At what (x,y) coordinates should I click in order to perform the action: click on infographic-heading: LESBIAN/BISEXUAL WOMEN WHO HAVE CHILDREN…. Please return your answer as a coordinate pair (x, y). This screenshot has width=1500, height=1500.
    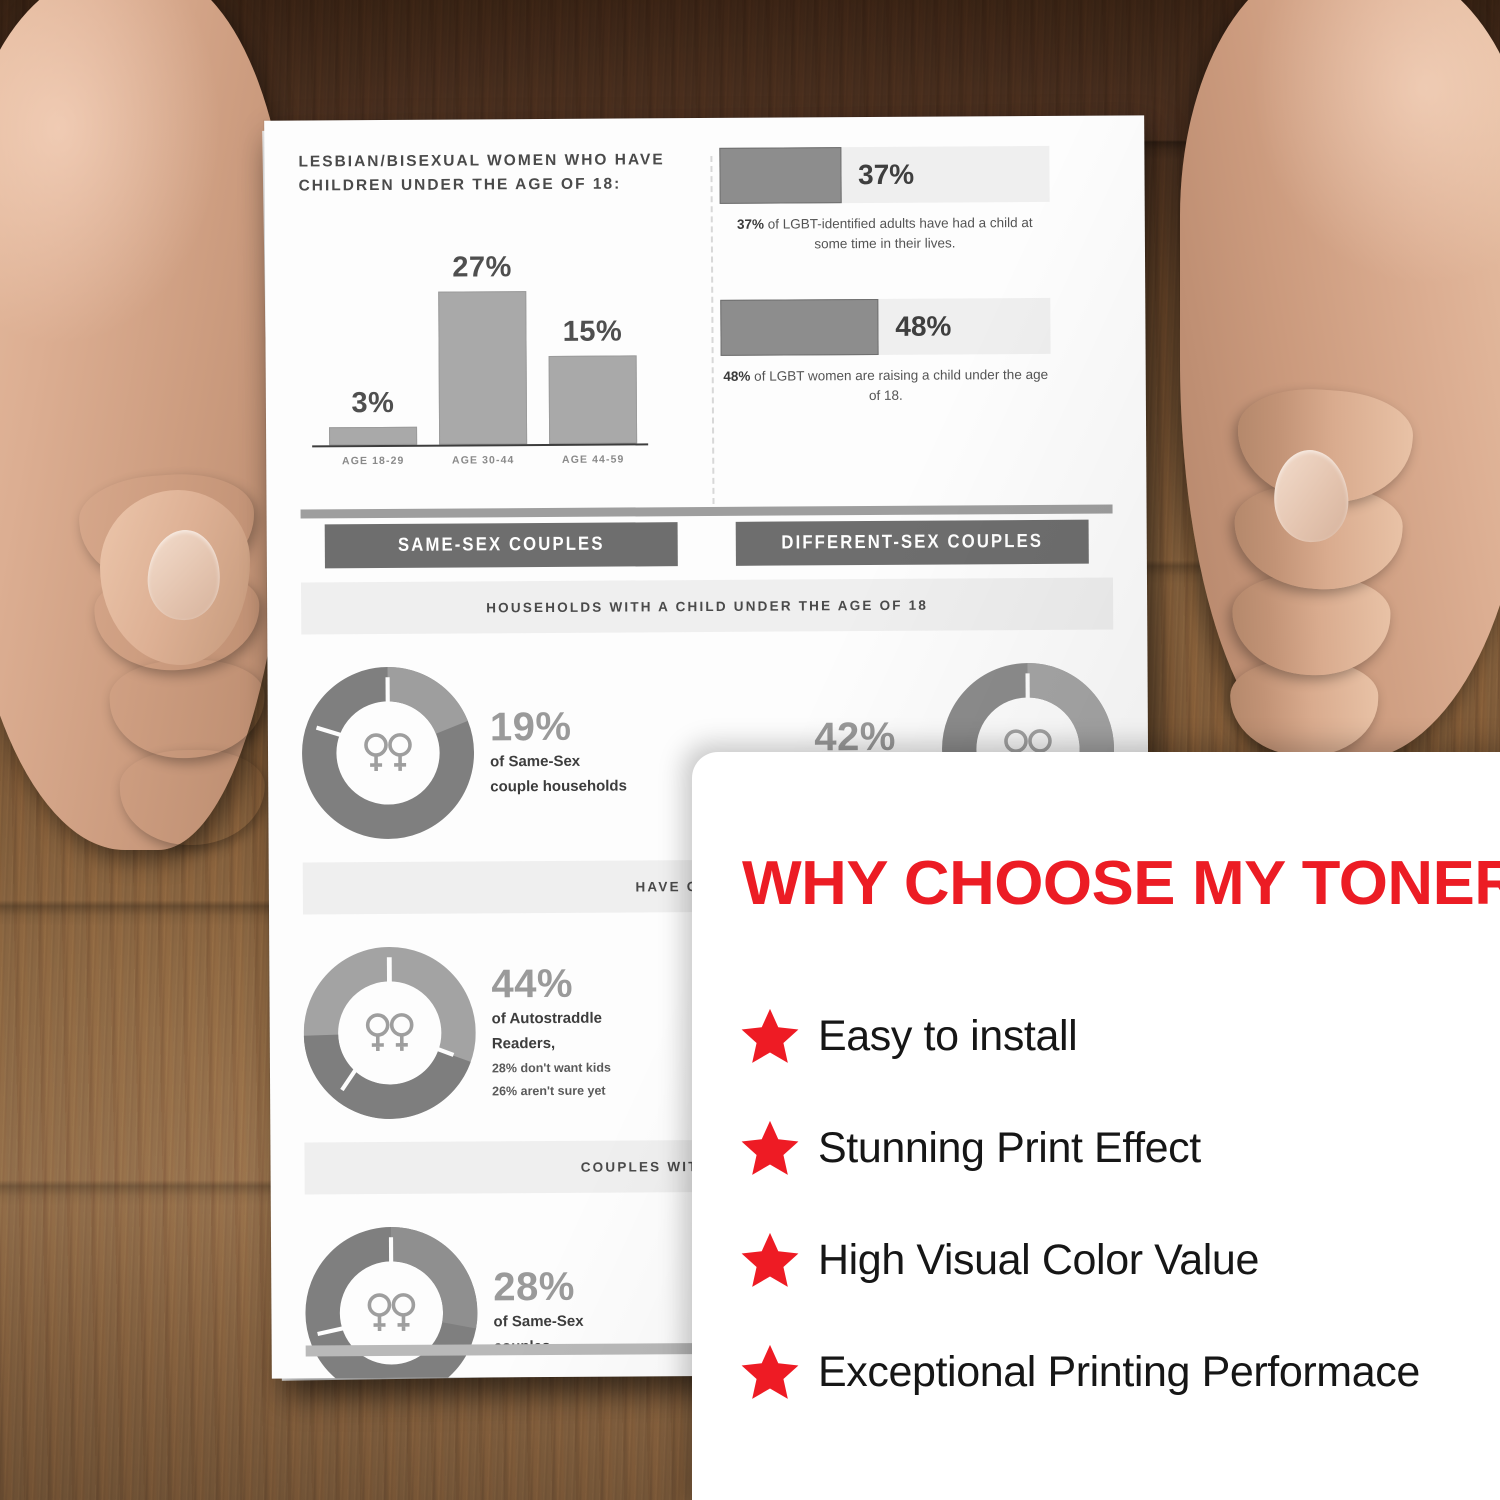
    Looking at the image, I should click on (481, 173).